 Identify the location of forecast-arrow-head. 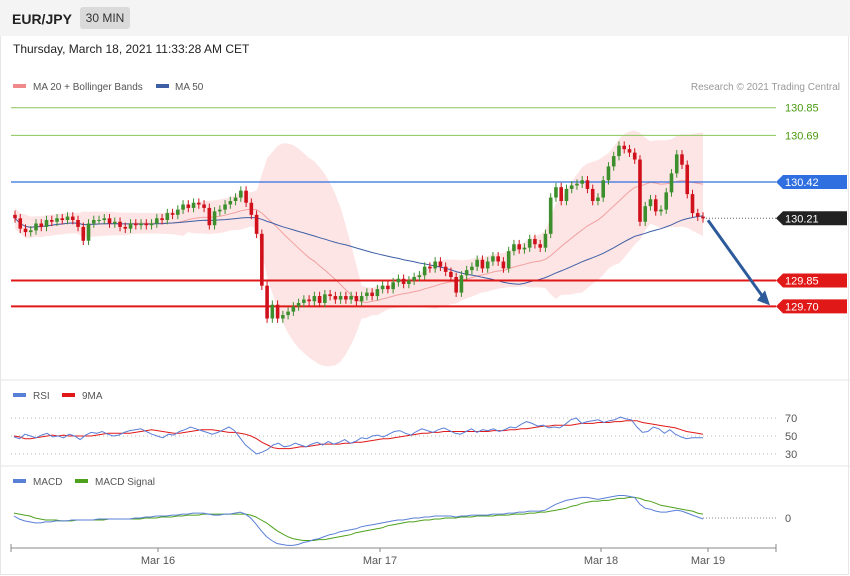
(763, 298).